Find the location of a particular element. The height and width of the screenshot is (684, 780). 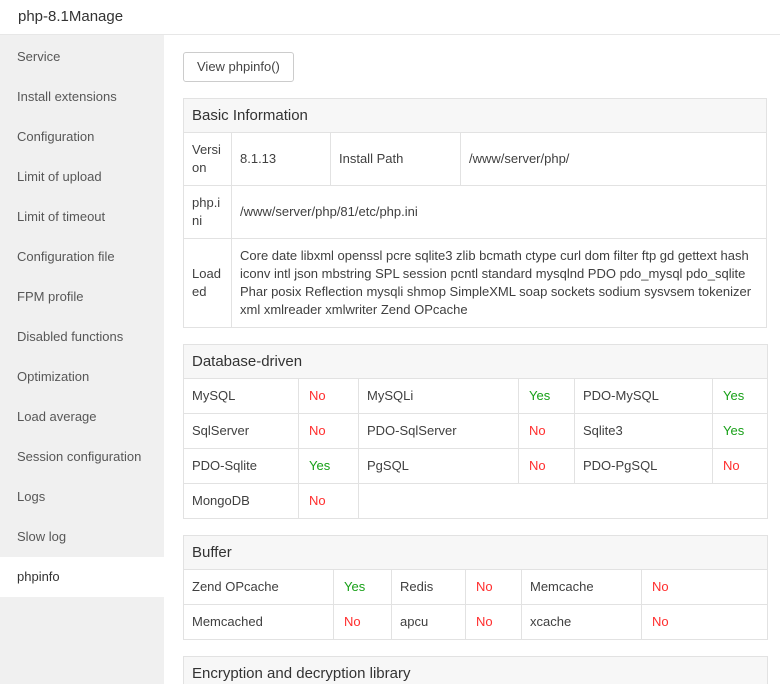

view-phpinfo-button: View phpinfo() is located at coordinates (238, 67).